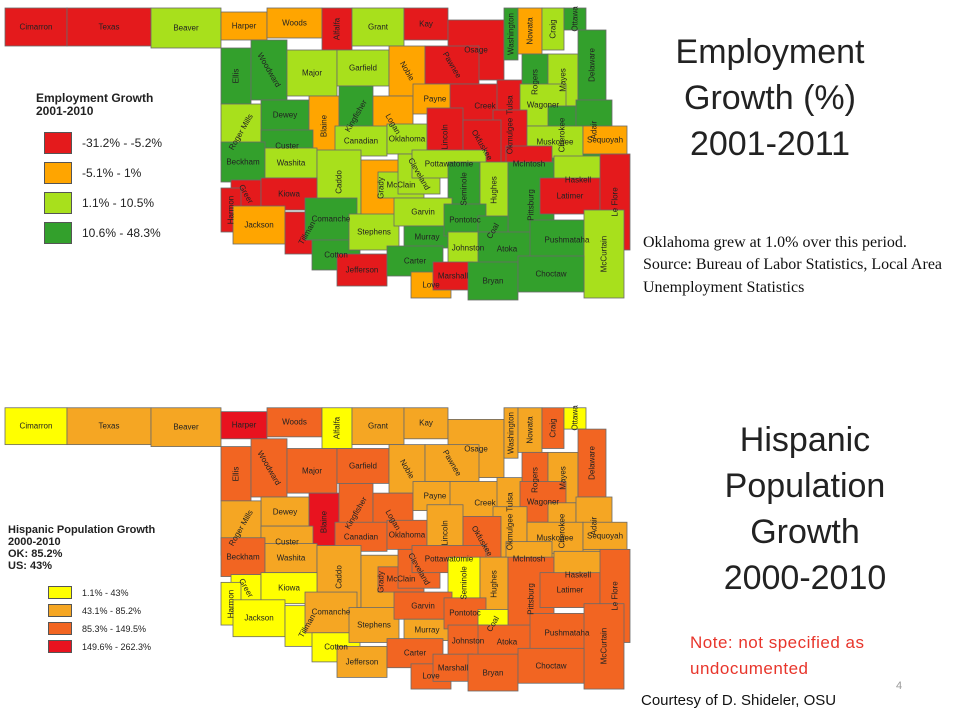 The height and width of the screenshot is (725, 960). I want to click on hispanic-legend-item: 149.6% - 262.3%, so click(81, 647).